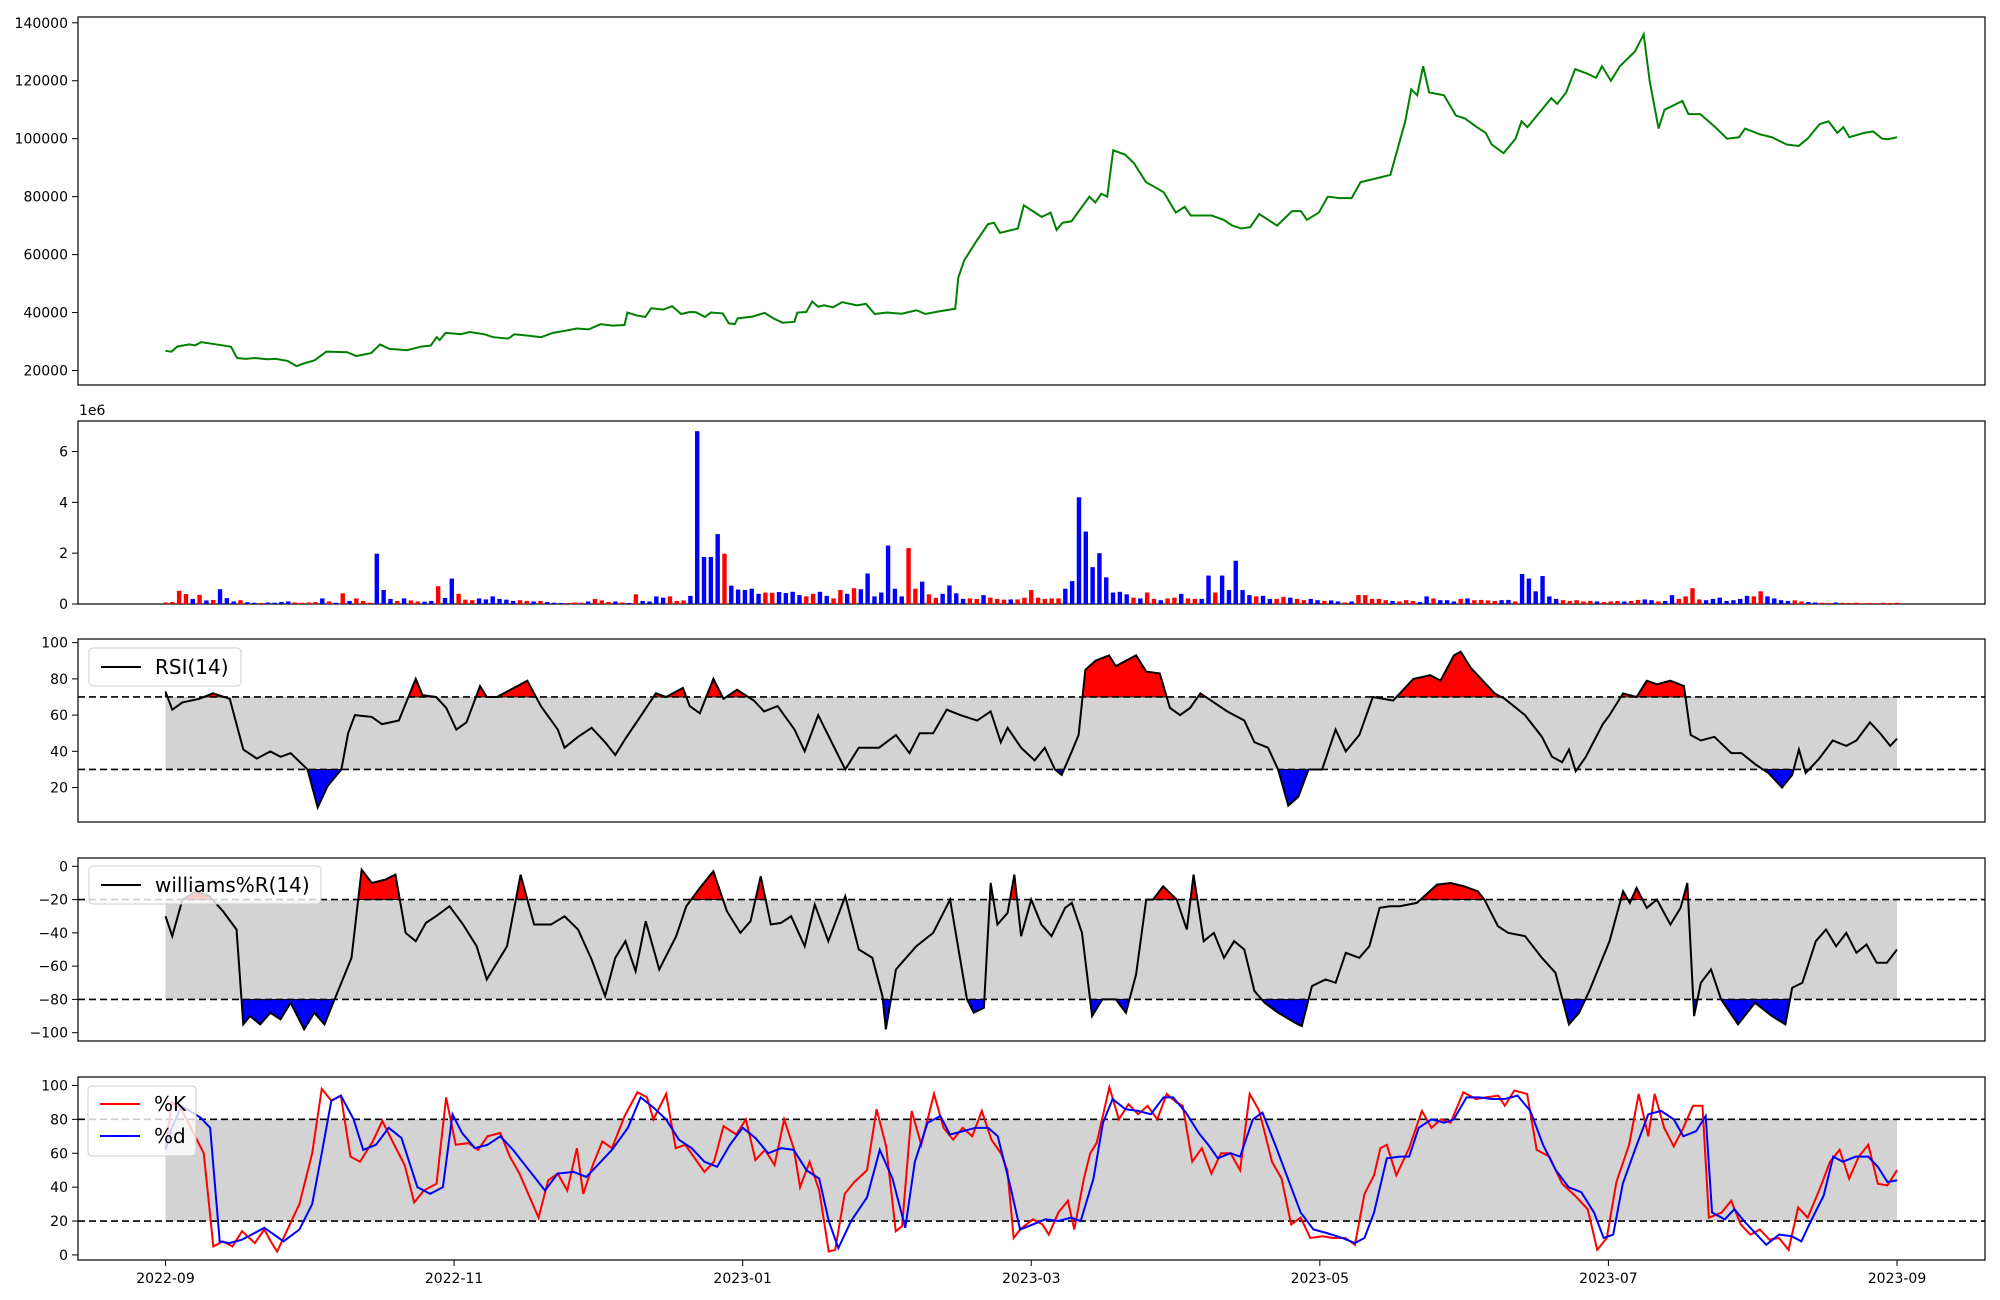  What do you see at coordinates (41, 140) in the screenshot?
I see `y-tick-label: 100000` at bounding box center [41, 140].